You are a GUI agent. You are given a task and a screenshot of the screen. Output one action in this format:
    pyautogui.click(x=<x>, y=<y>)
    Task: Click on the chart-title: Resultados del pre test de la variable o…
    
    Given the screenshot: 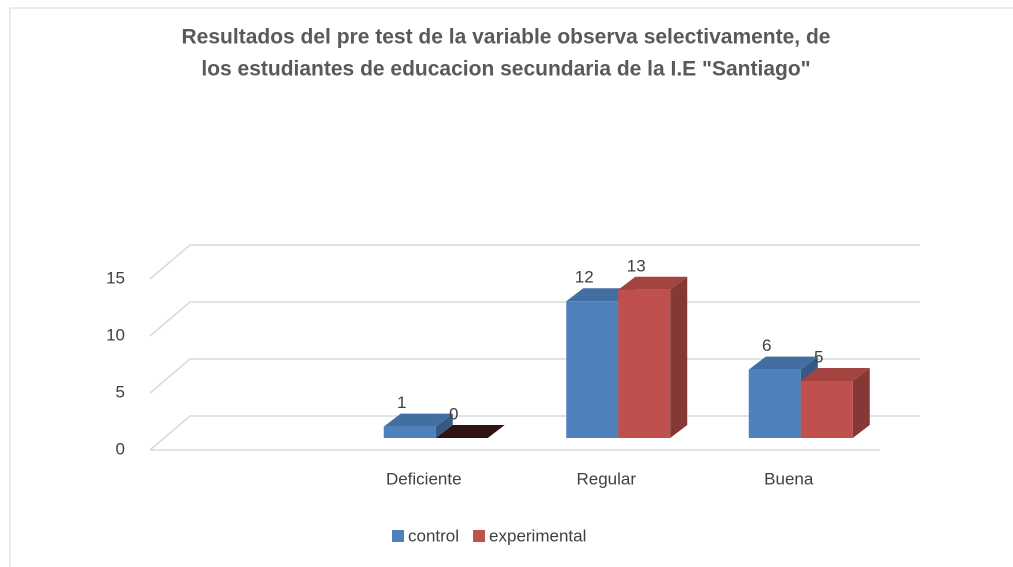 What is the action you would take?
    pyautogui.click(x=506, y=37)
    